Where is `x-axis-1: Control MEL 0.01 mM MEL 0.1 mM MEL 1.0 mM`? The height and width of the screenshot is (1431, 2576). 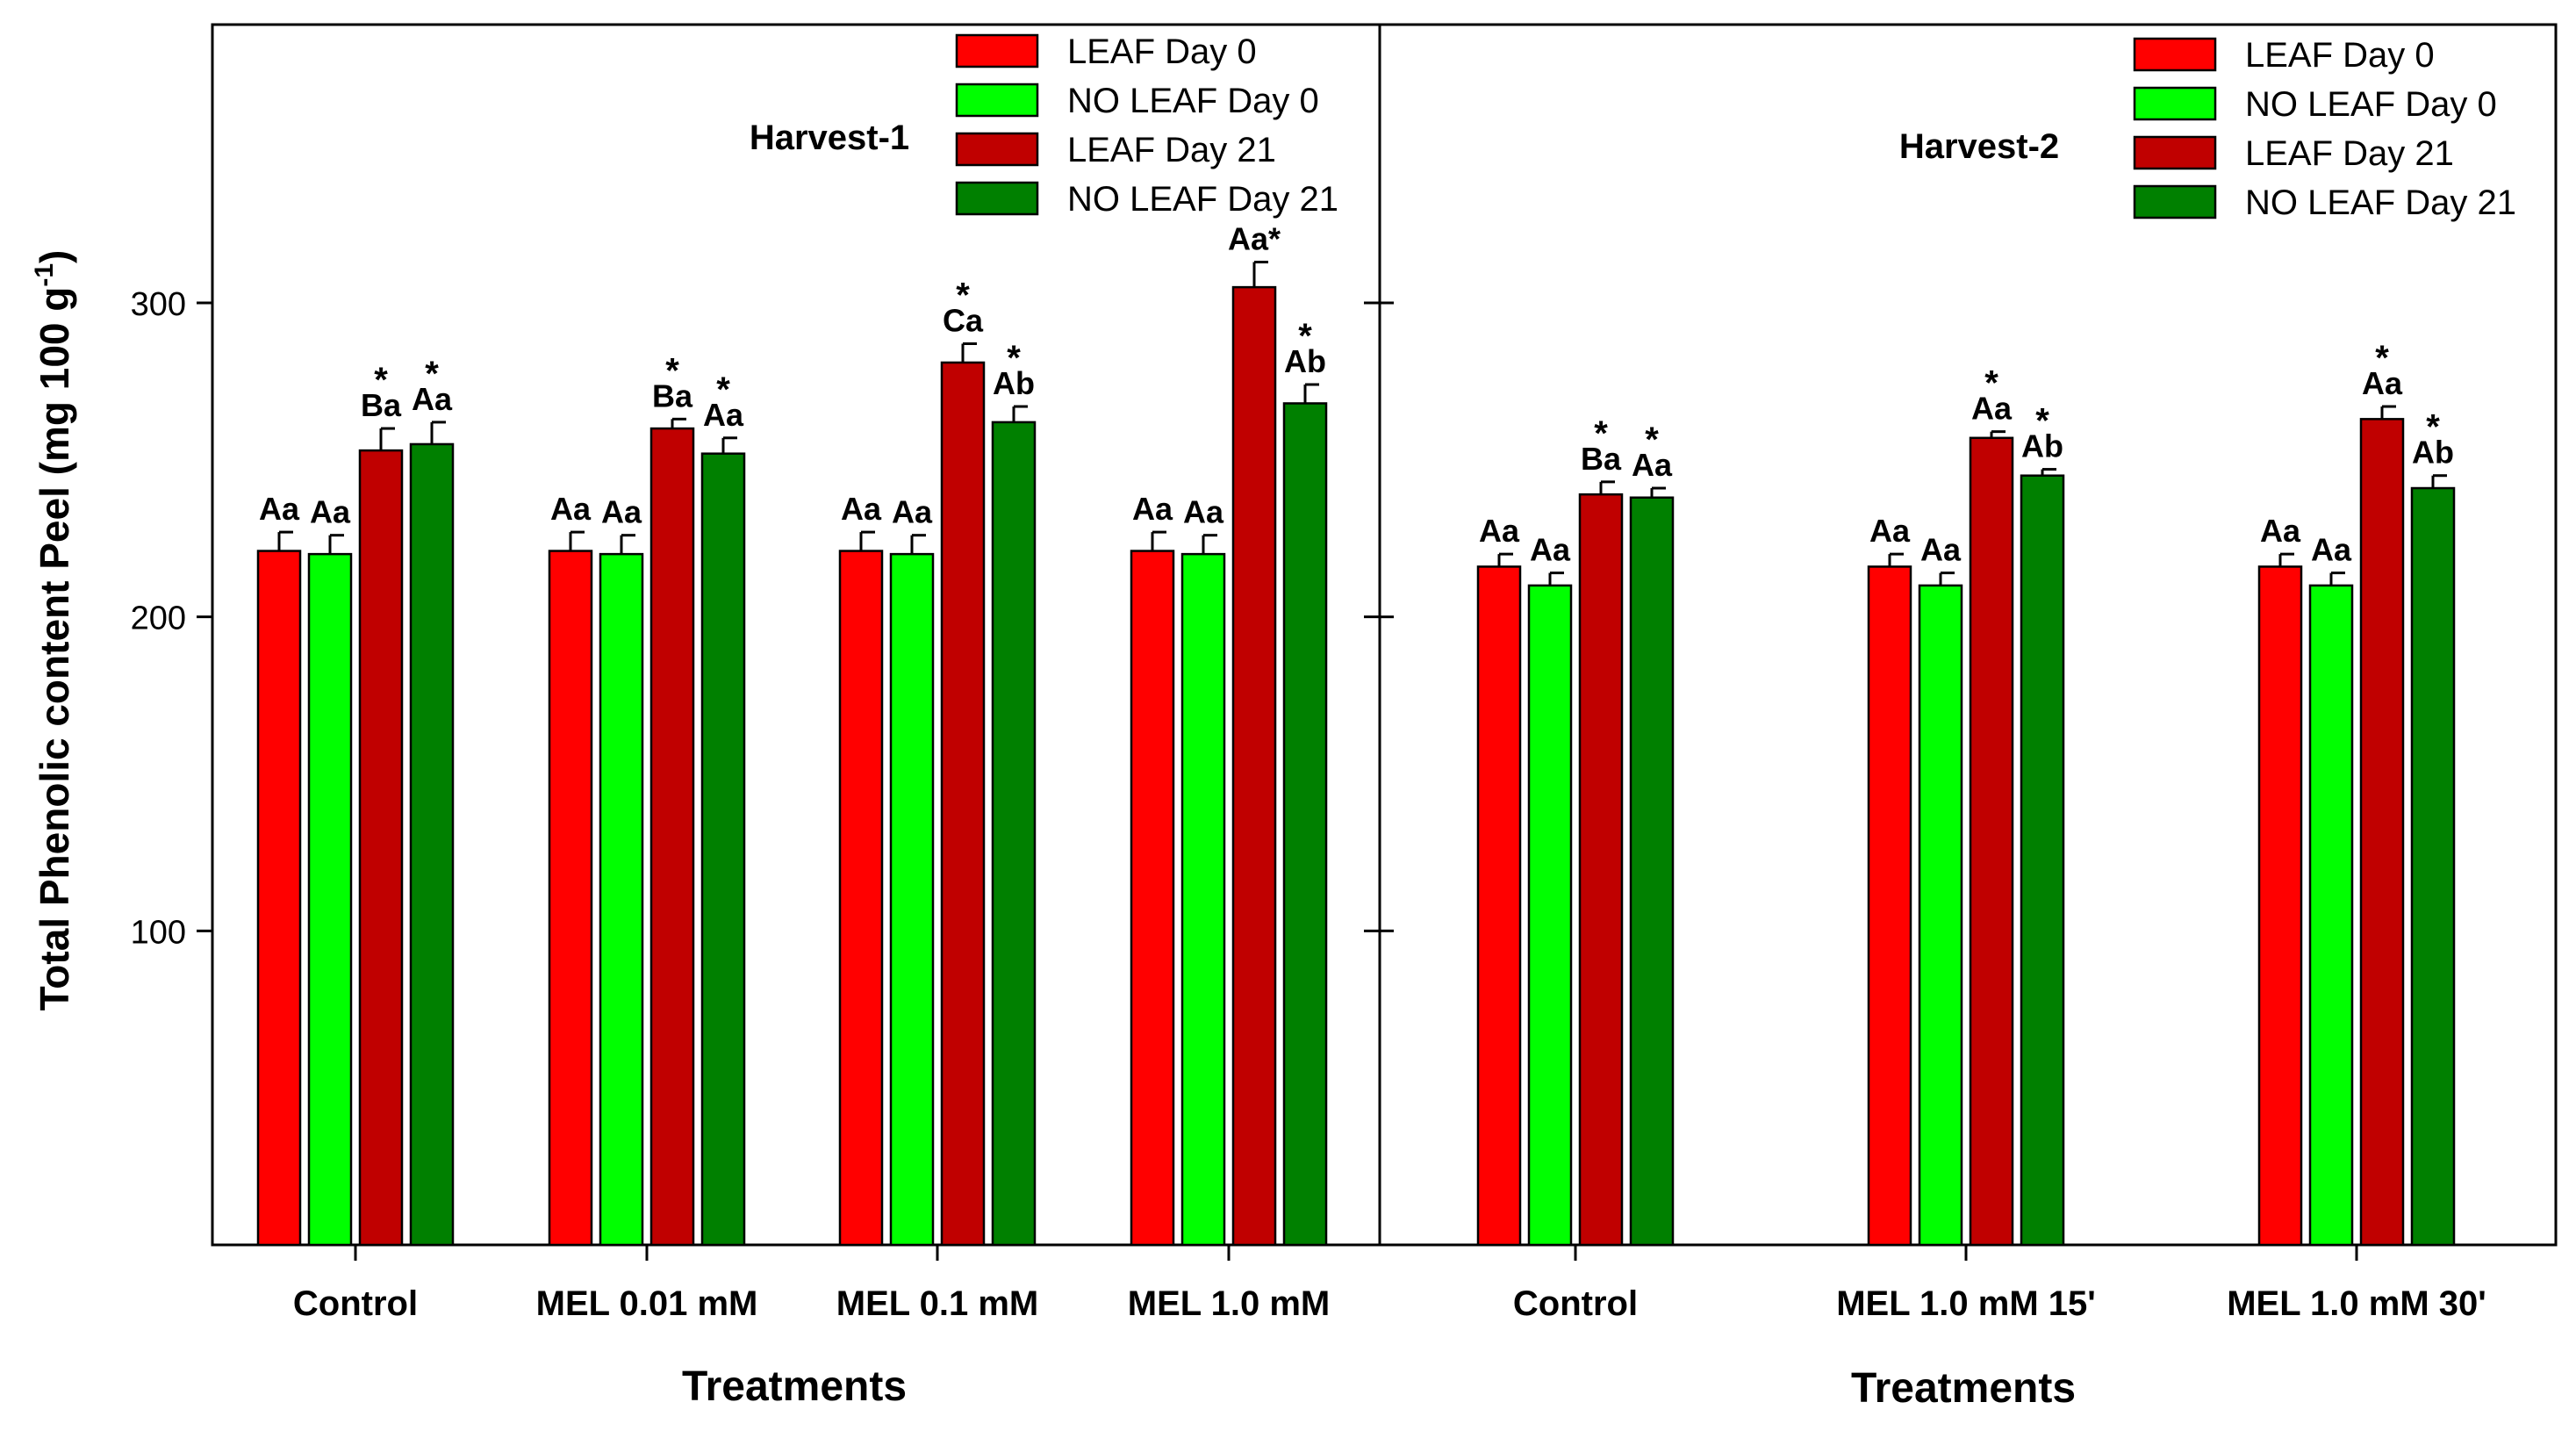
x-axis-1: Control MEL 0.01 mM MEL 0.1 mM MEL 1.0 mM is located at coordinates (811, 1284).